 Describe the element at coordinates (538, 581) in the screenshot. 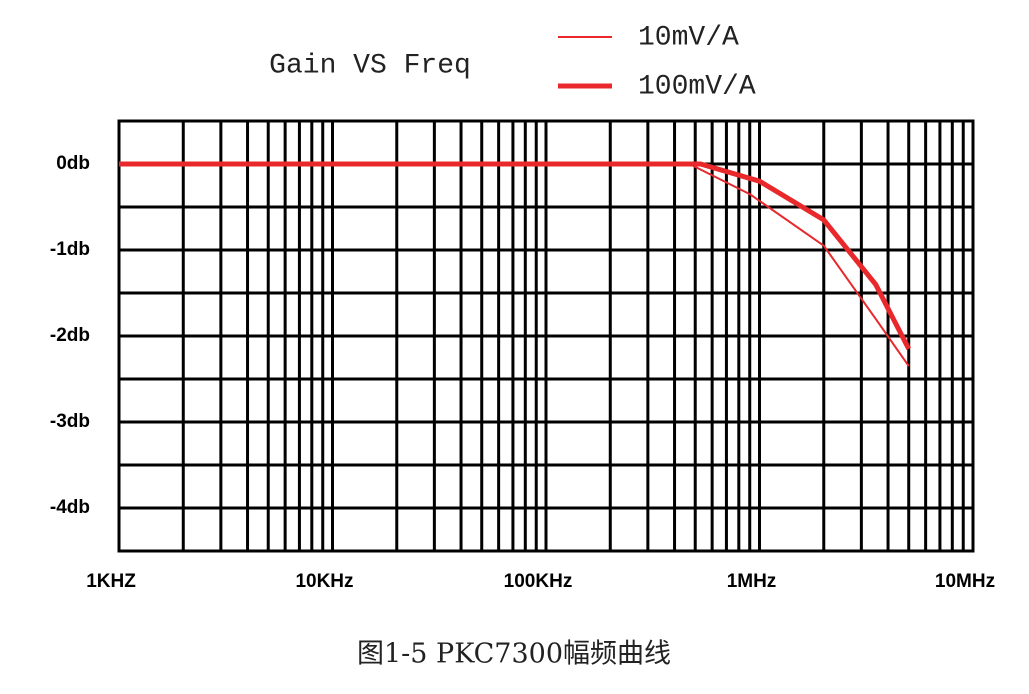

I see `x-tick-label: 100KHz` at that location.